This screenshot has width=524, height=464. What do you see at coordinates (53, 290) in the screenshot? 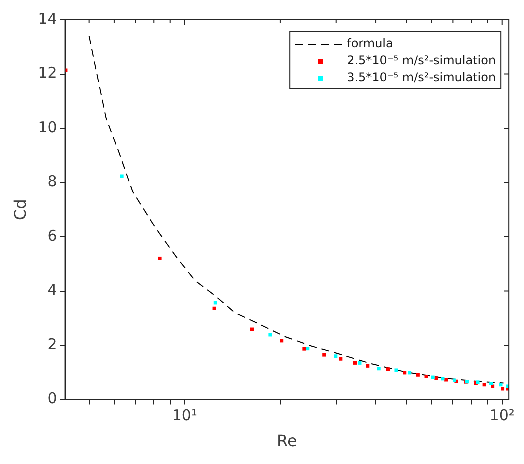
I see `y-tick-label: 4` at bounding box center [53, 290].